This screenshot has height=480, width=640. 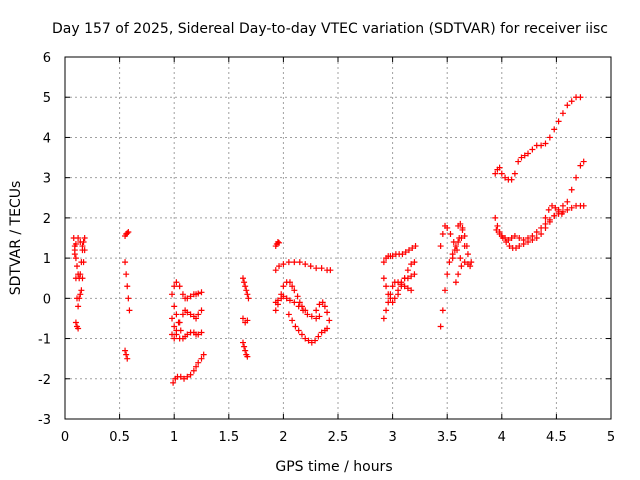 I want to click on x-tick-label: 0, so click(x=65, y=437).